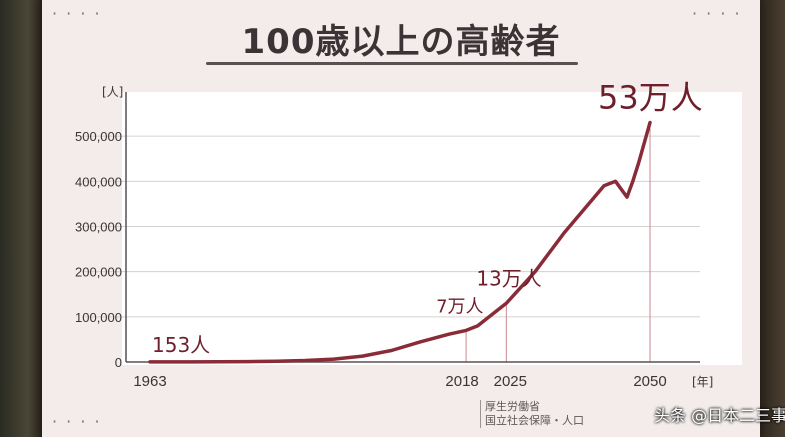 This screenshot has width=785, height=437. Describe the element at coordinates (717, 13) in the screenshot. I see `corner-dots-top-right: · · · ·` at that location.